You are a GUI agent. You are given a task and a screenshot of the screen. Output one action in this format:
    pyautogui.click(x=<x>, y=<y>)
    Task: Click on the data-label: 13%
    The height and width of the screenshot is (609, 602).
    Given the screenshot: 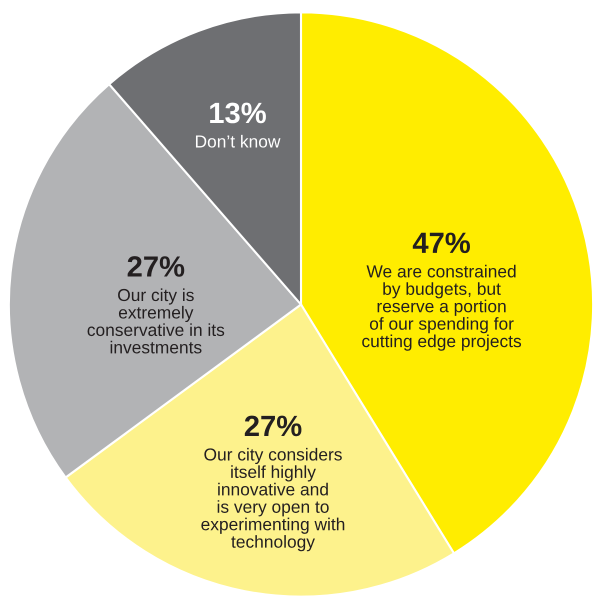 What is the action you would take?
    pyautogui.click(x=238, y=113)
    